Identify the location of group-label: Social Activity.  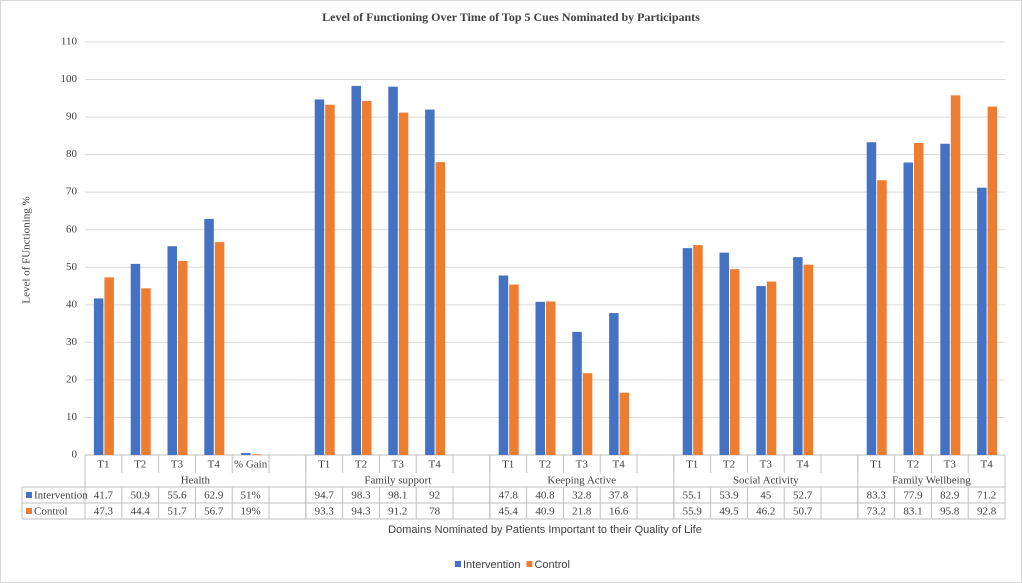
(766, 481).